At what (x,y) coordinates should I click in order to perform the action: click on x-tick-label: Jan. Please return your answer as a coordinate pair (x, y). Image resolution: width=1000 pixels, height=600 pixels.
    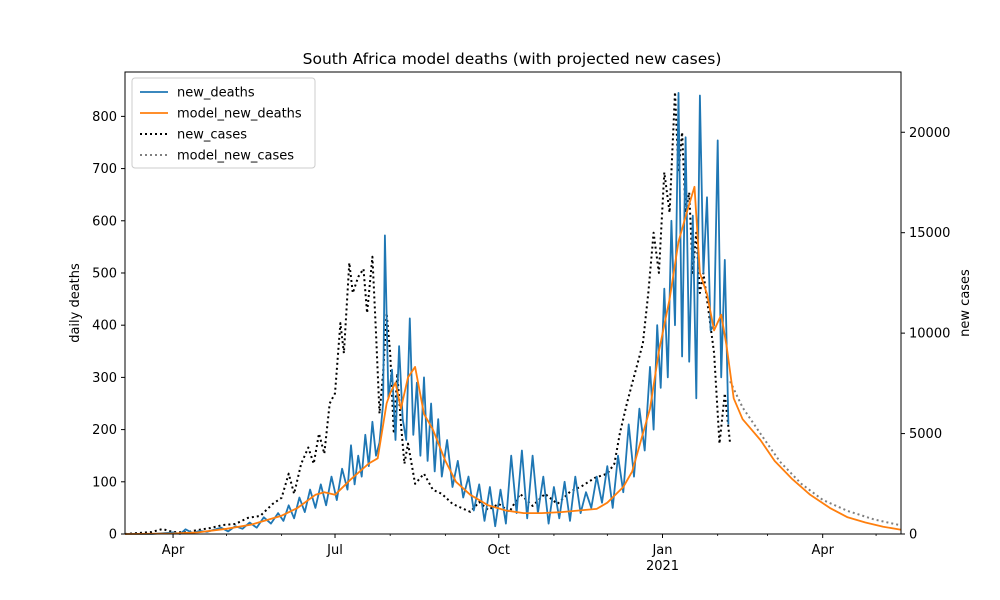
    Looking at the image, I should click on (661, 550).